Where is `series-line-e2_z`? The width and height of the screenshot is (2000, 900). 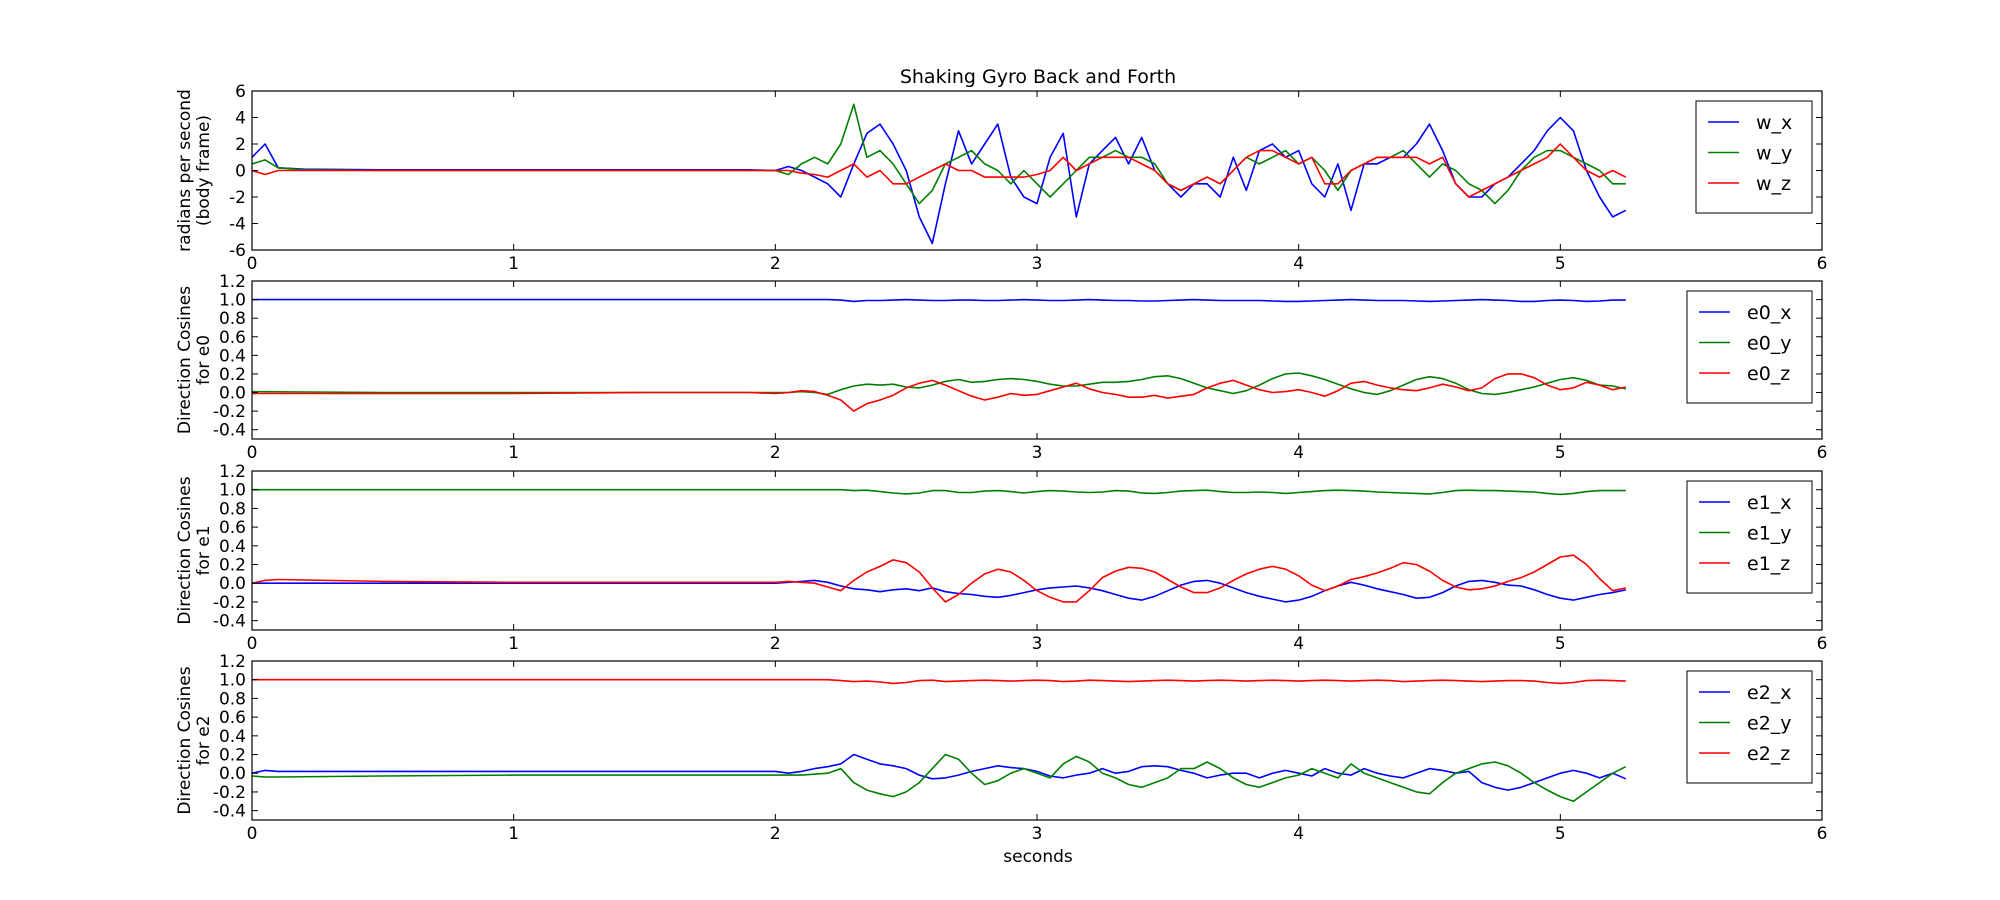
series-line-e2_z is located at coordinates (939, 681).